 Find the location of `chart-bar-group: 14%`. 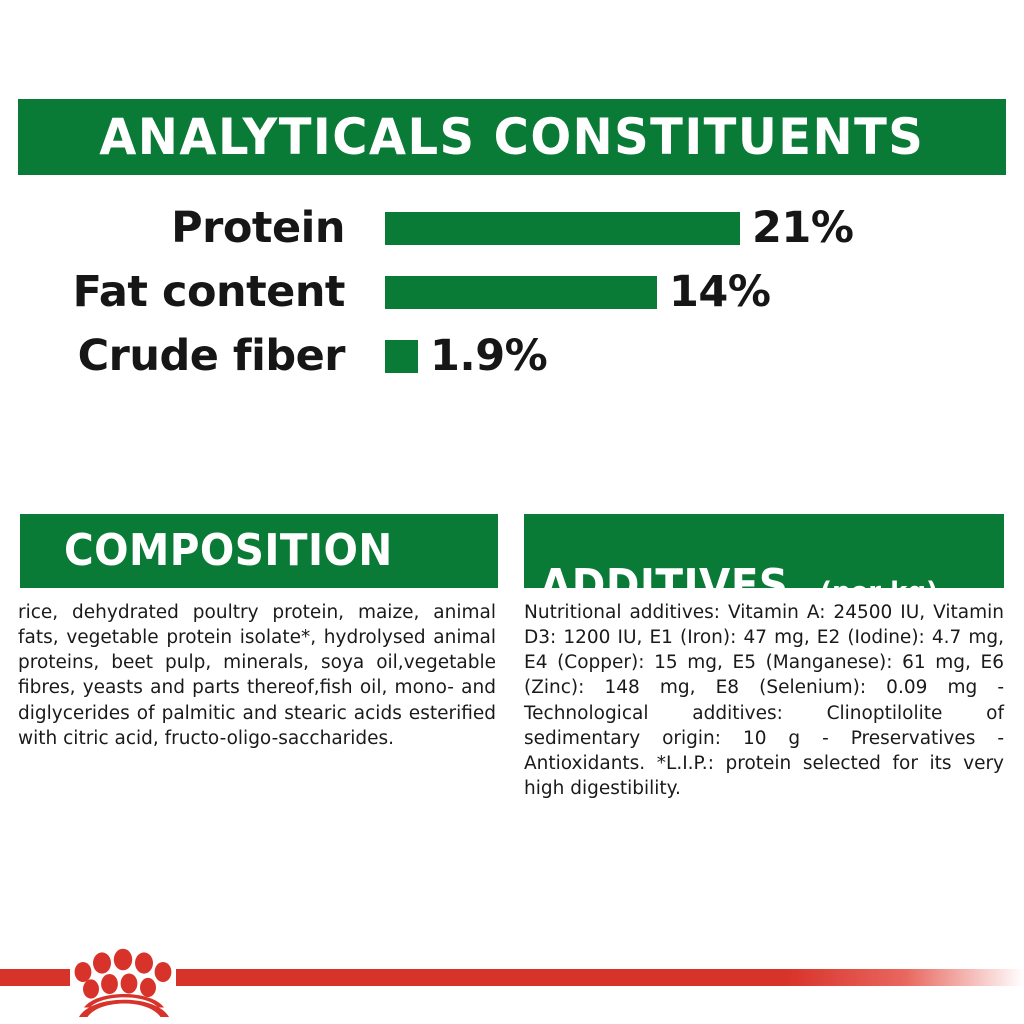

chart-bar-group: 14% is located at coordinates (578, 291).